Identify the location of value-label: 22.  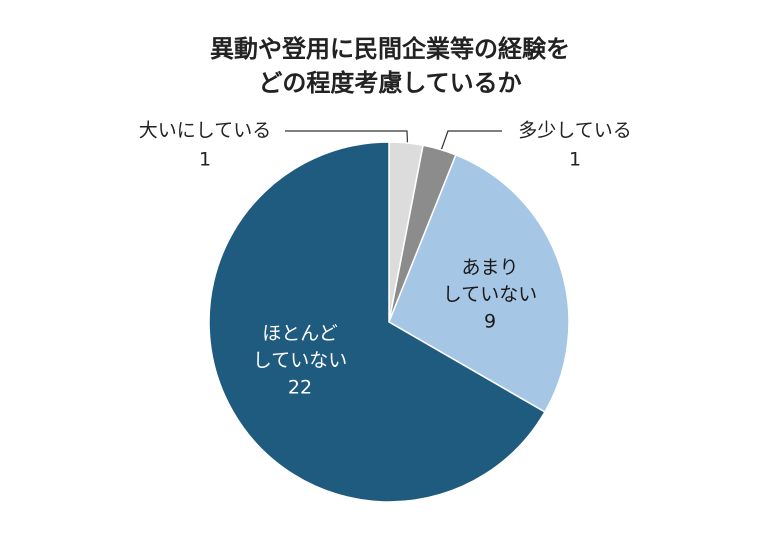
(300, 388).